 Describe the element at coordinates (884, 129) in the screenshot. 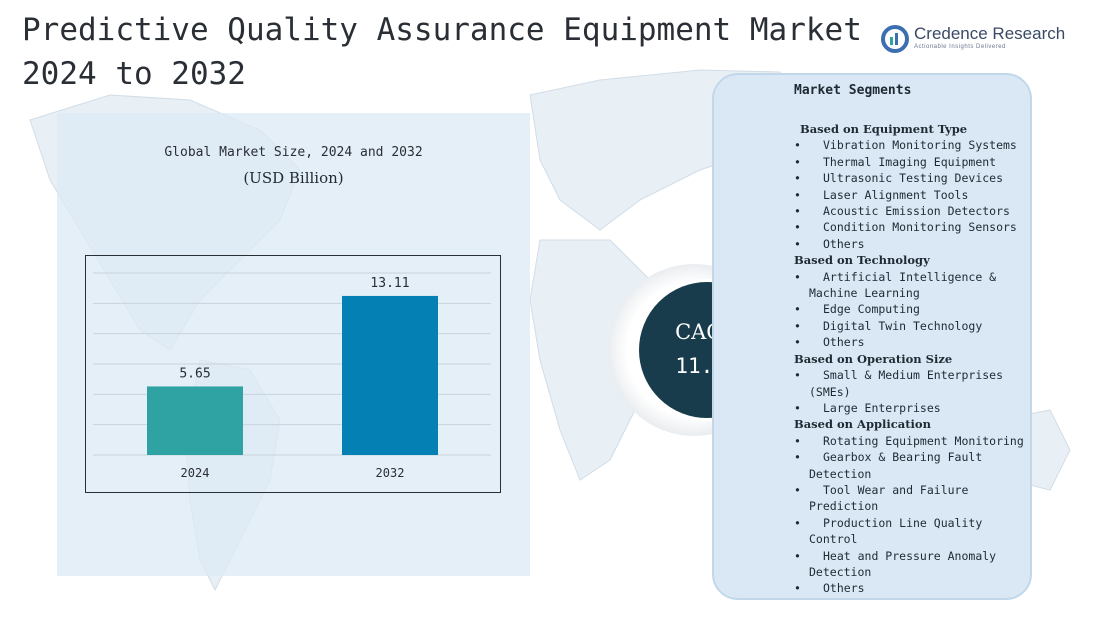

I see `segment-heading: Based on Equipment Type` at that location.